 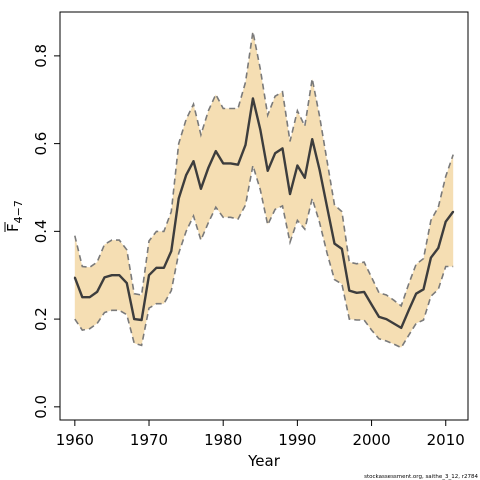 What do you see at coordinates (41, 56) in the screenshot?
I see `y-tick-label: 0.8` at bounding box center [41, 56].